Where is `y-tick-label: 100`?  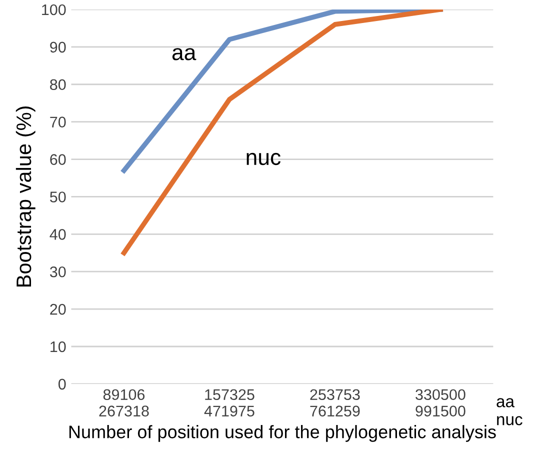 y-tick-label: 100 is located at coordinates (54, 10).